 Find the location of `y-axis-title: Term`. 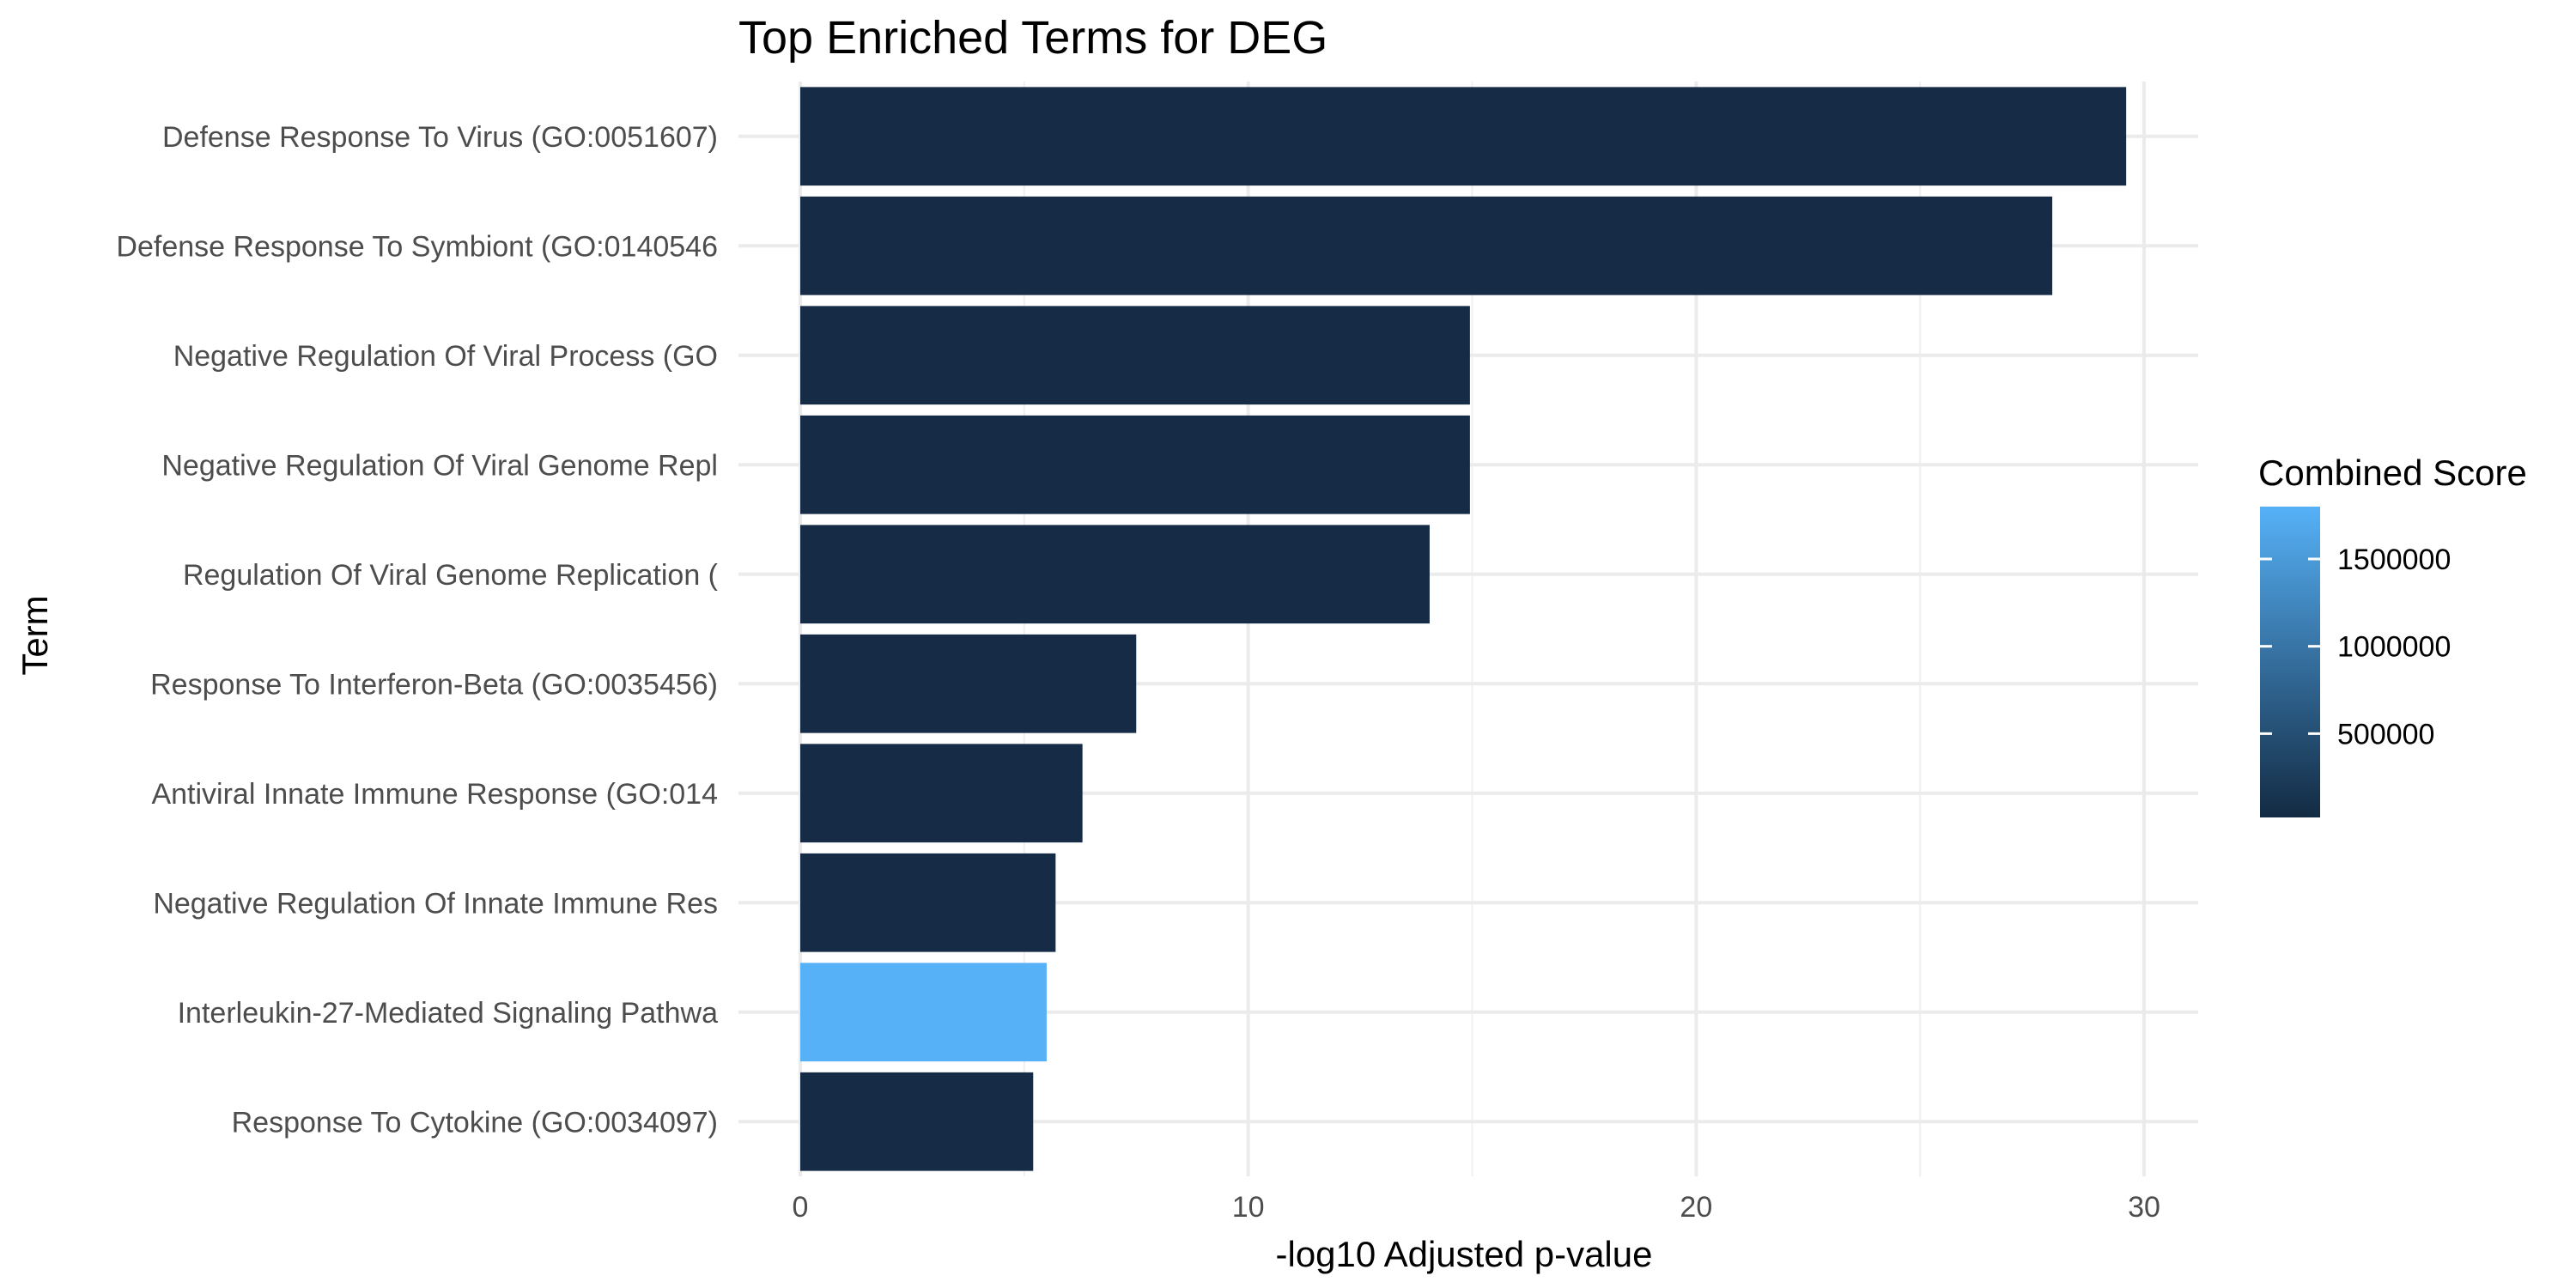

y-axis-title: Term is located at coordinates (35, 635).